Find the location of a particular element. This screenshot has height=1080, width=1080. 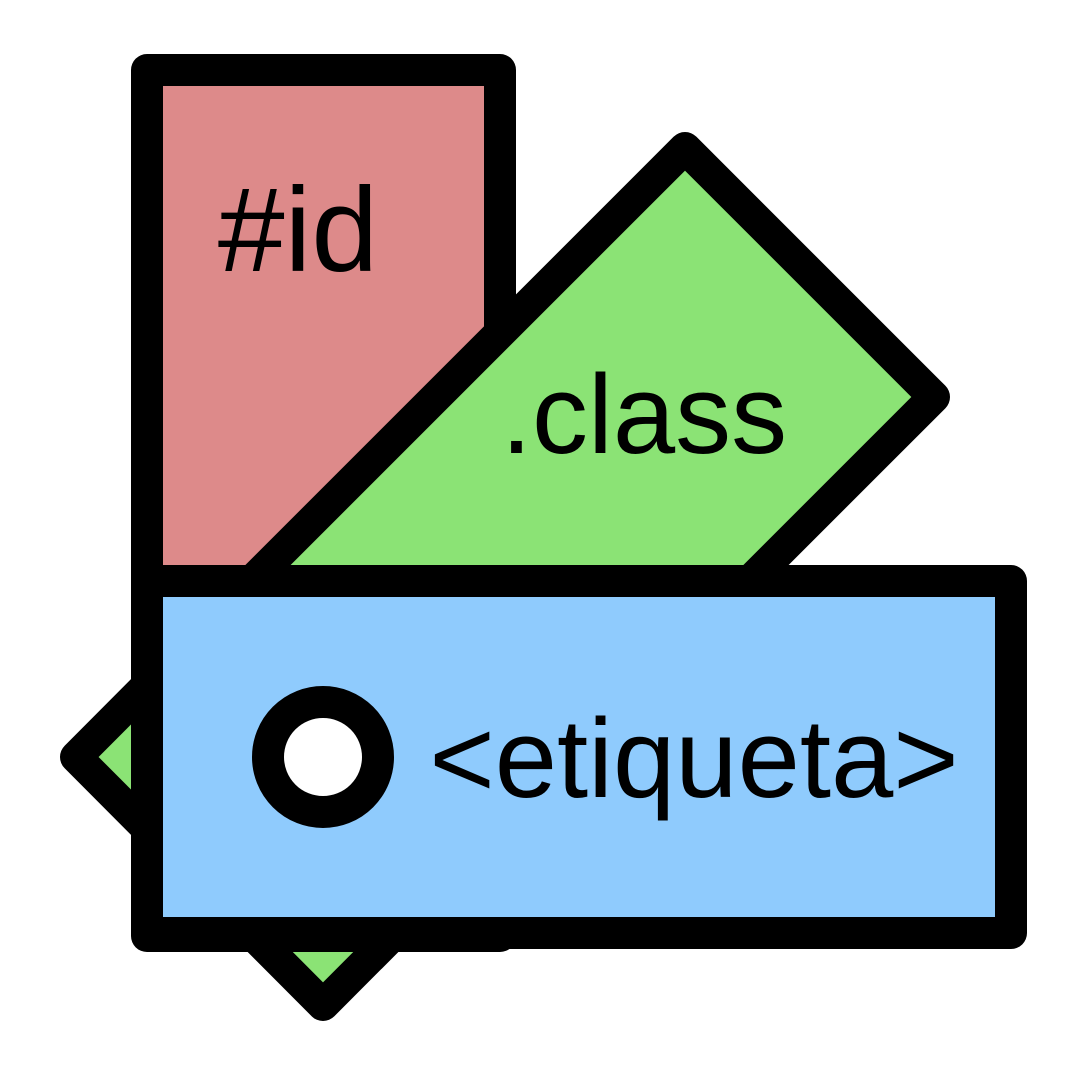

ring-icon is located at coordinates (323, 757).